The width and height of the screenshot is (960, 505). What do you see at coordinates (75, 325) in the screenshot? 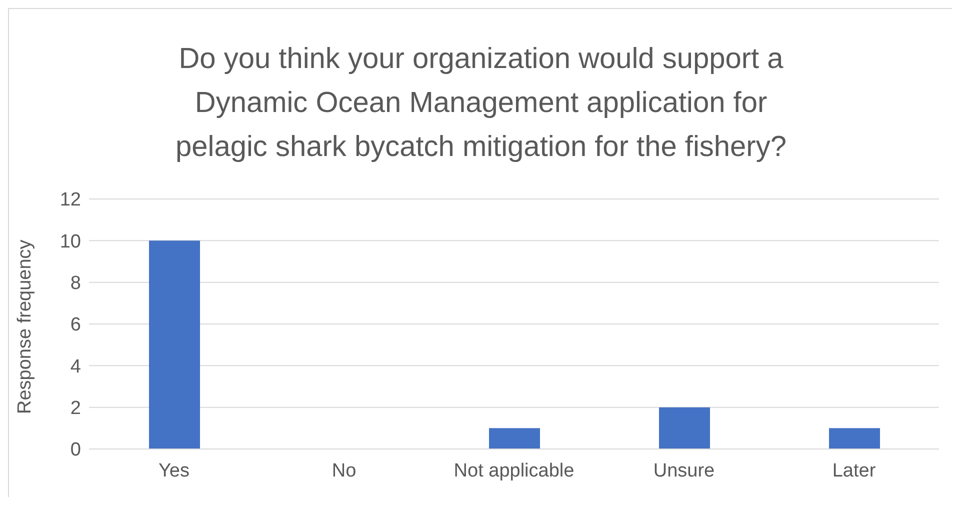
I see `y-tick-label: 6` at bounding box center [75, 325].